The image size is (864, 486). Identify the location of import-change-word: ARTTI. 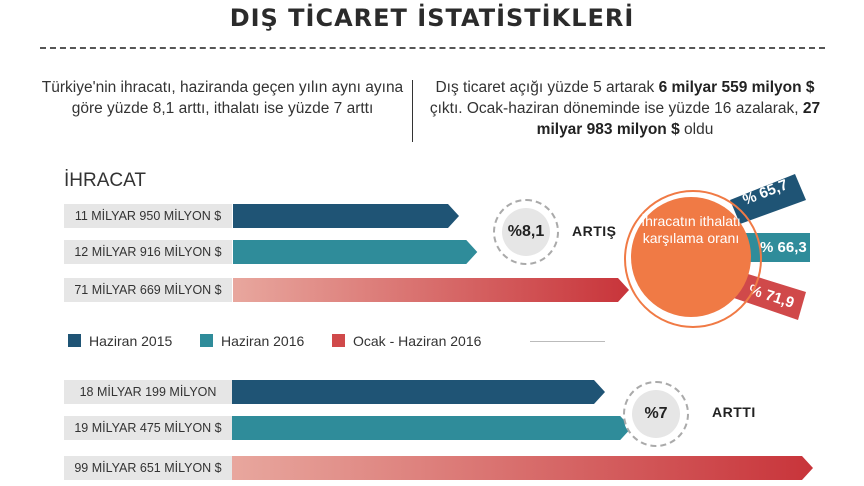
(734, 412).